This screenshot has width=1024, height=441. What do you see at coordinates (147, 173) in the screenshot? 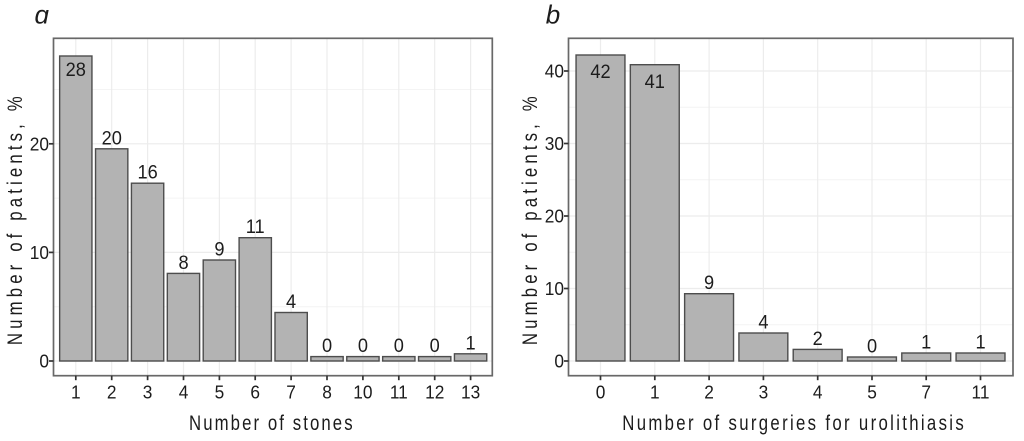
I see `svg-text: 16` at bounding box center [147, 173].